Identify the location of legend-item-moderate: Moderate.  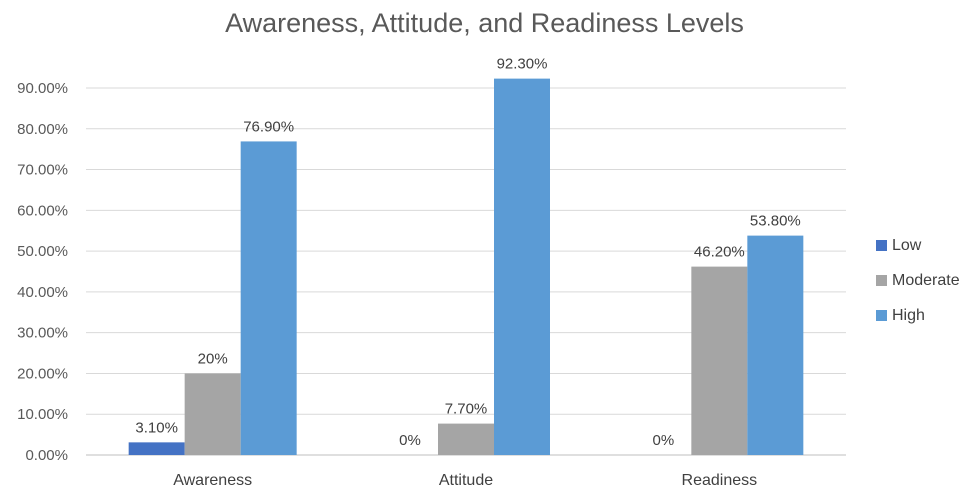
(918, 280).